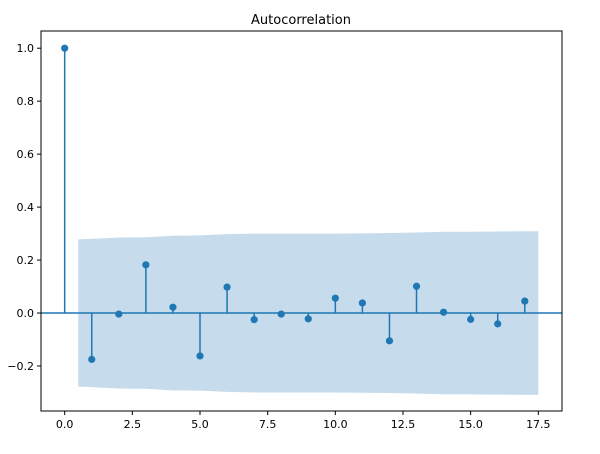  I want to click on x-tick-label: 10.0, so click(335, 424).